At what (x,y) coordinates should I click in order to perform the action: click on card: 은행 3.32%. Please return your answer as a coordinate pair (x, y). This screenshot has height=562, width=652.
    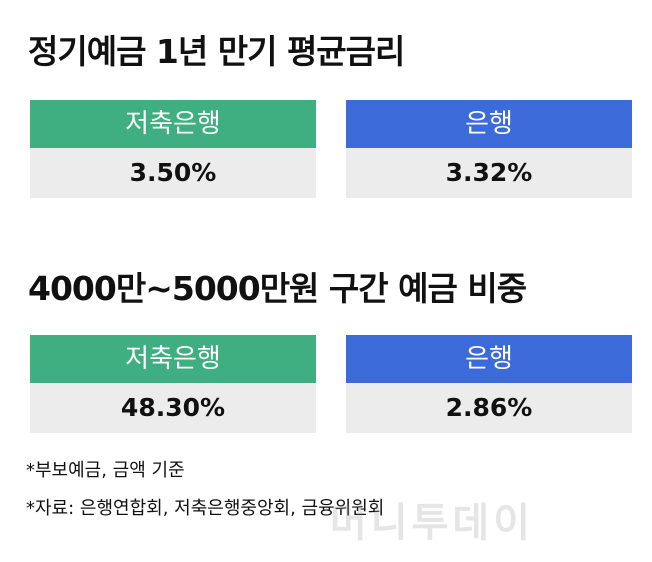
    Looking at the image, I should click on (489, 149).